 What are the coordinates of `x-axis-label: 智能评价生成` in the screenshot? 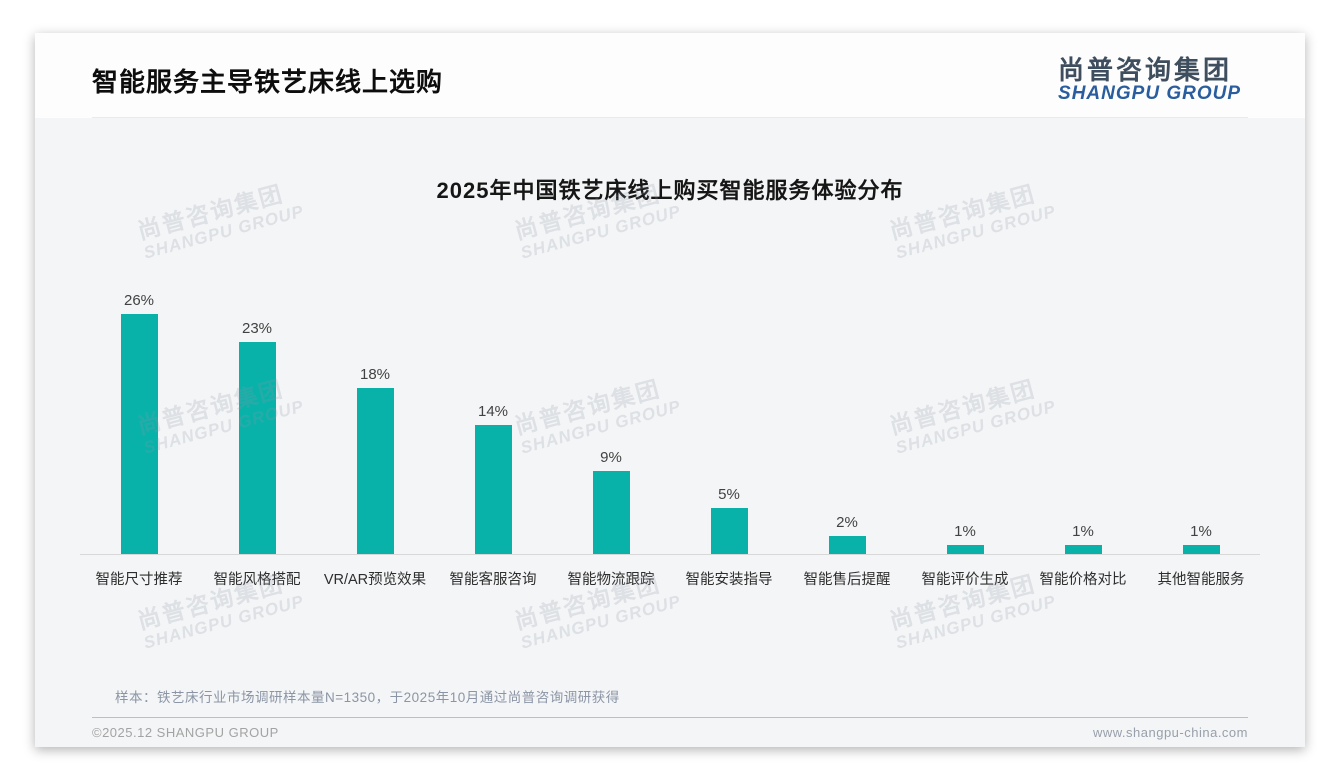 It's located at (965, 580).